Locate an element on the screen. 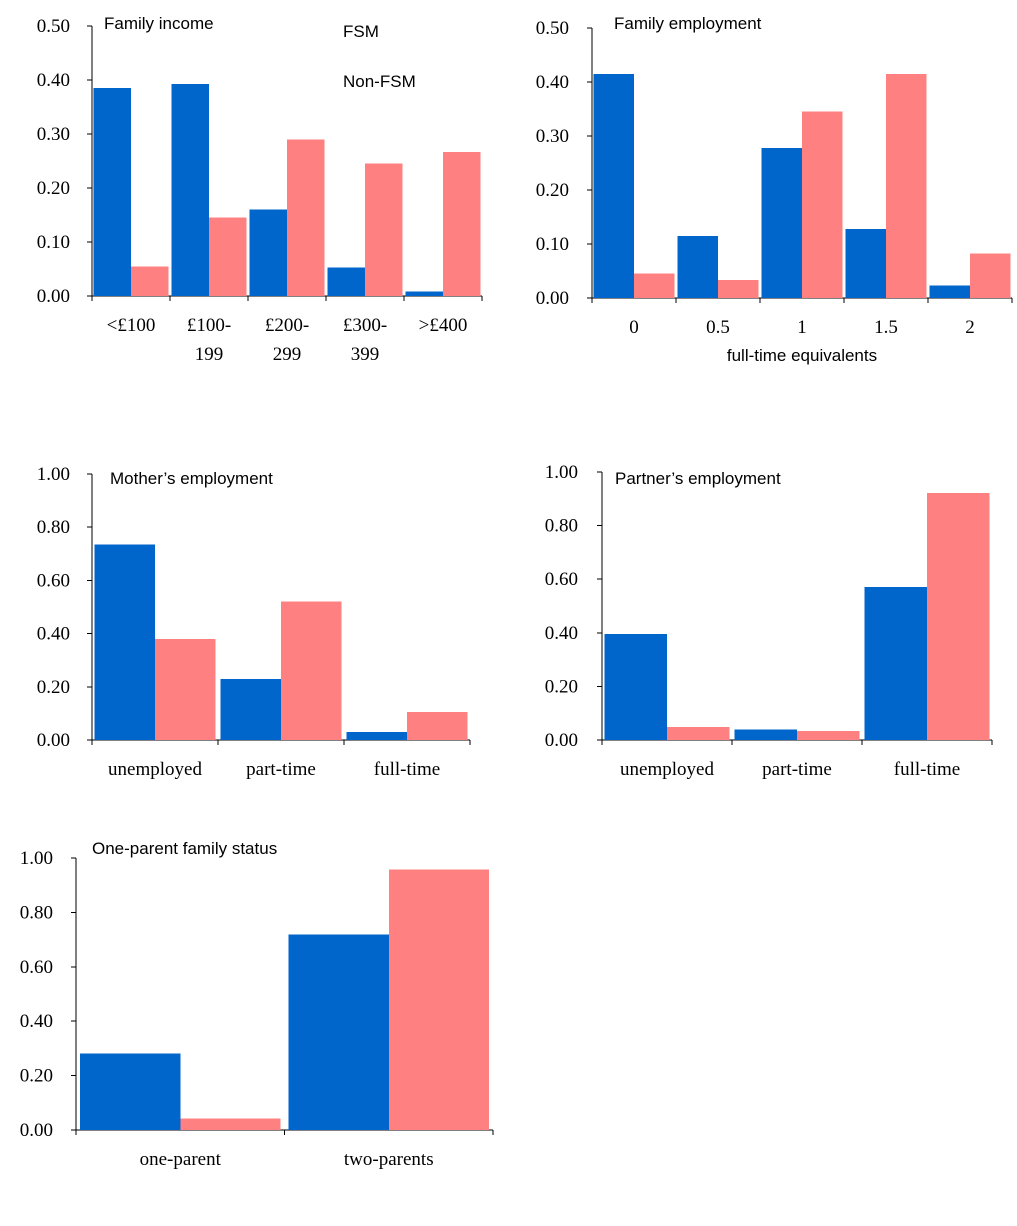 This screenshot has height=1226, width=1017. x-category-label: 0 is located at coordinates (634, 327).